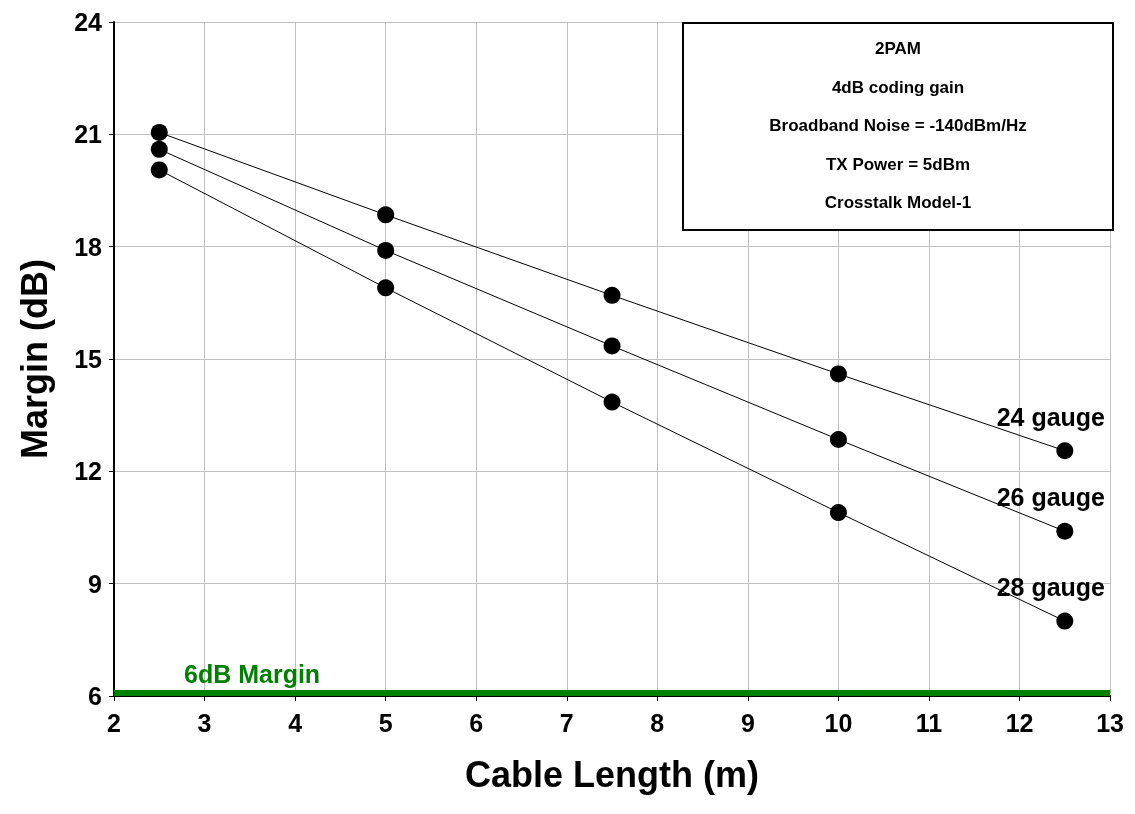 This screenshot has width=1135, height=814. Describe the element at coordinates (95, 583) in the screenshot. I see `y-tick-label: 9` at that location.